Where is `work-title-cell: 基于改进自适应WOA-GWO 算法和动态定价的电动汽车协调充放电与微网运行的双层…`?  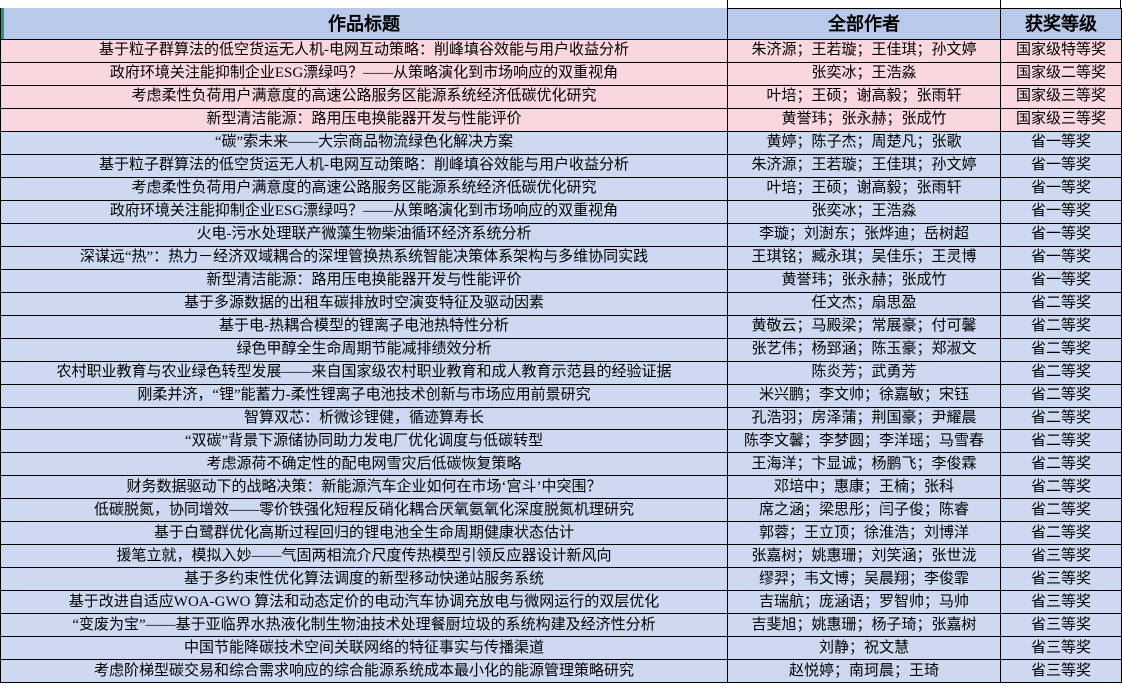
work-title-cell: 基于改进自适应WOA-GWO 算法和动态定价的电动汽车协调充放电与微网运行的双层… is located at coordinates (364, 603).